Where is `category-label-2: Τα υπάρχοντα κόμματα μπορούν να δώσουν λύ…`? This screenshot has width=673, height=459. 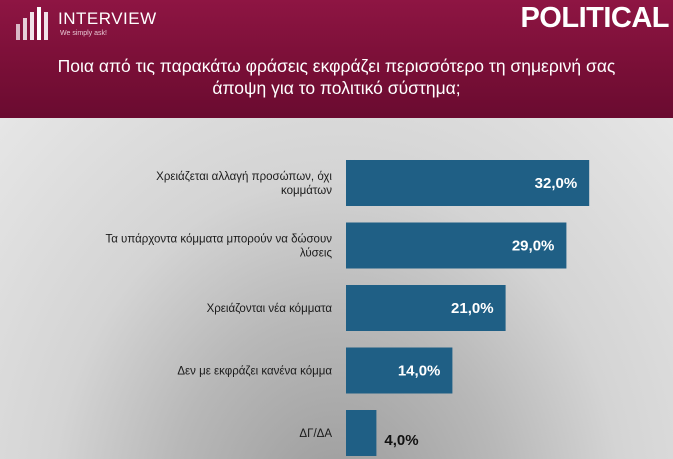 category-label-2: Τα υπάρχοντα κόμματα μπορούν να δώσουν λύ… is located at coordinates (218, 247).